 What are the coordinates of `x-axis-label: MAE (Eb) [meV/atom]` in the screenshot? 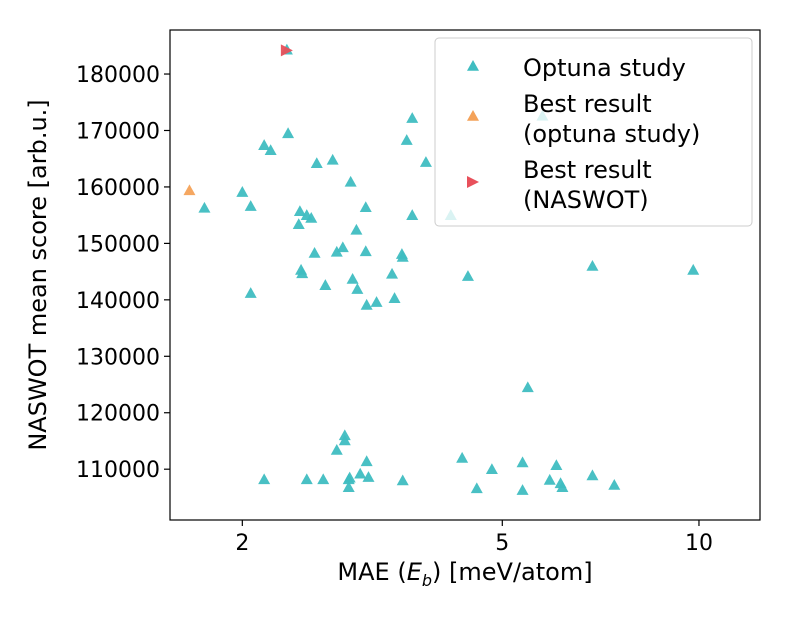 It's located at (464, 574).